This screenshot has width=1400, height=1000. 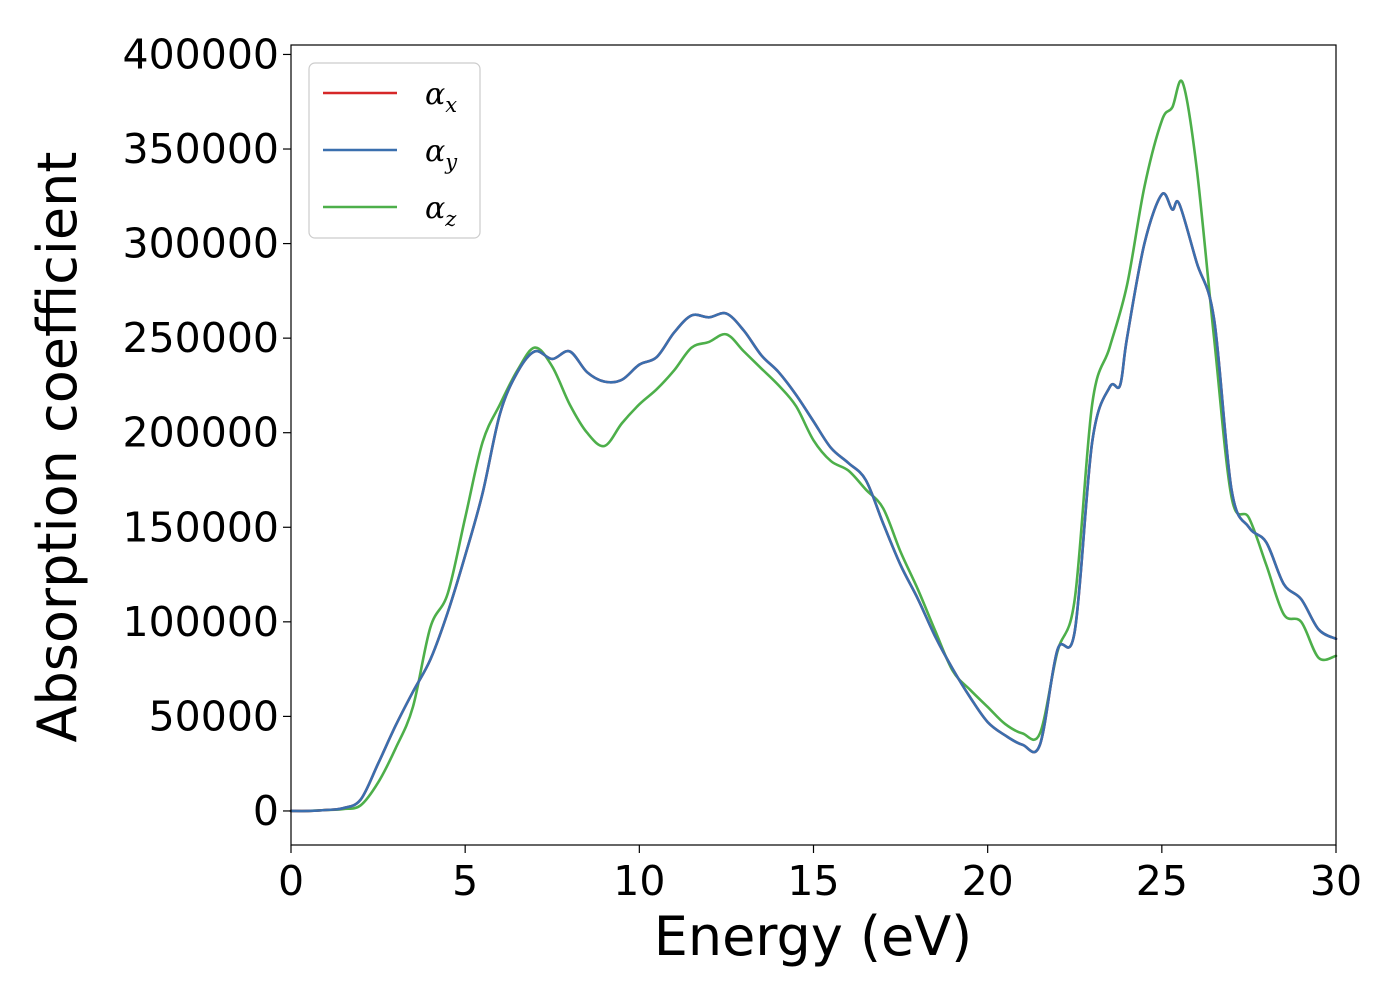 I want to click on y-tick-label: 150000, so click(x=200, y=527).